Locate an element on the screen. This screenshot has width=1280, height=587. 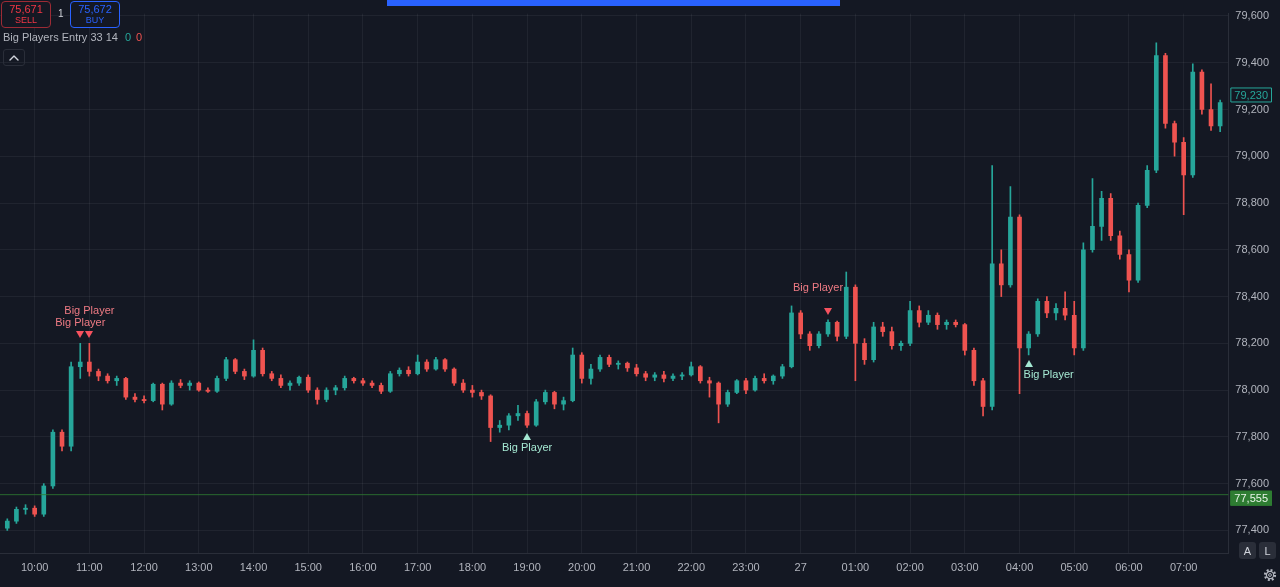
x-tick-label: 11:00 is located at coordinates (89, 567).